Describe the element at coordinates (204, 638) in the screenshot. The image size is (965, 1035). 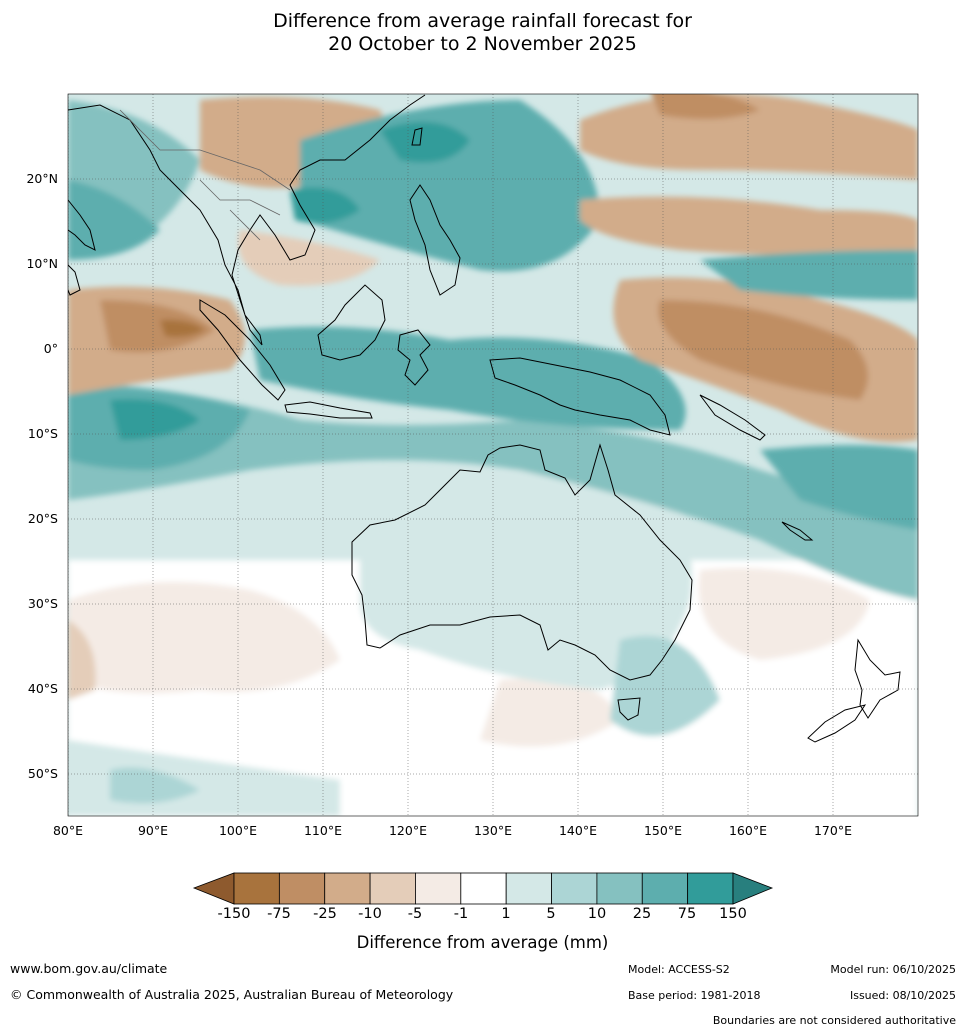
I see `dry-patch-southwest` at that location.